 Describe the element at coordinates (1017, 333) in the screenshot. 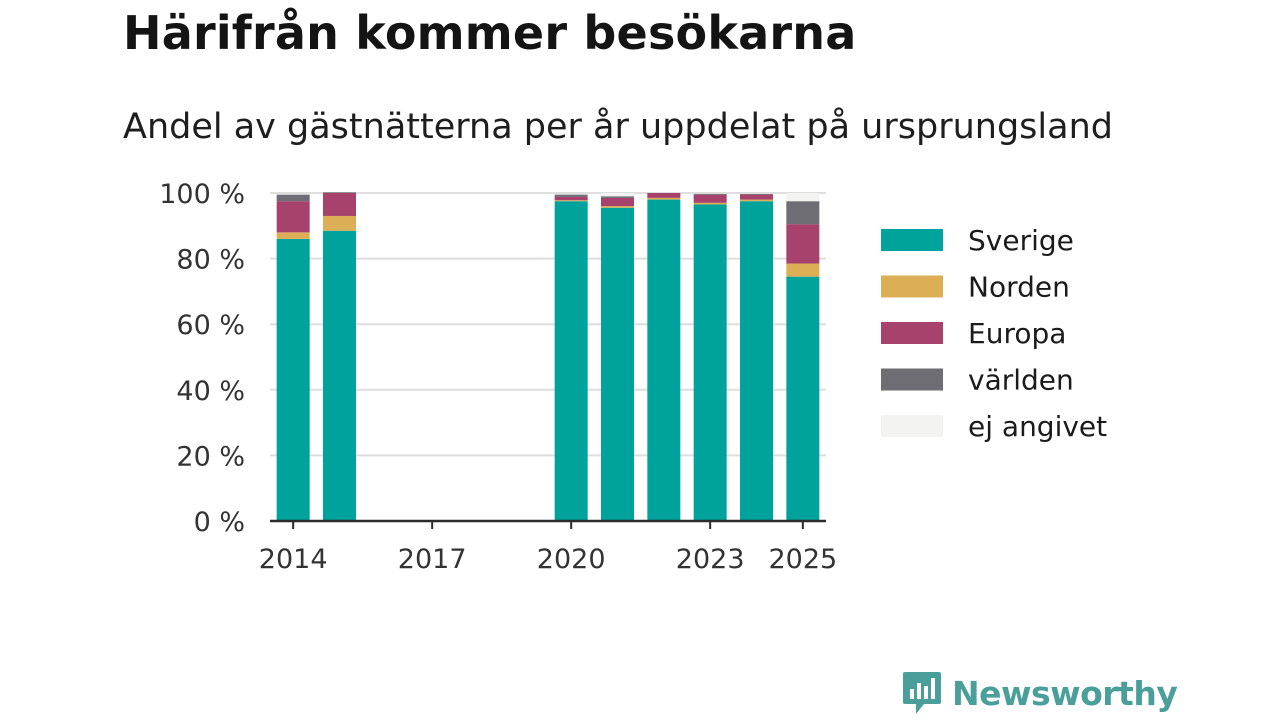

I see `legend-label: Europa` at that location.